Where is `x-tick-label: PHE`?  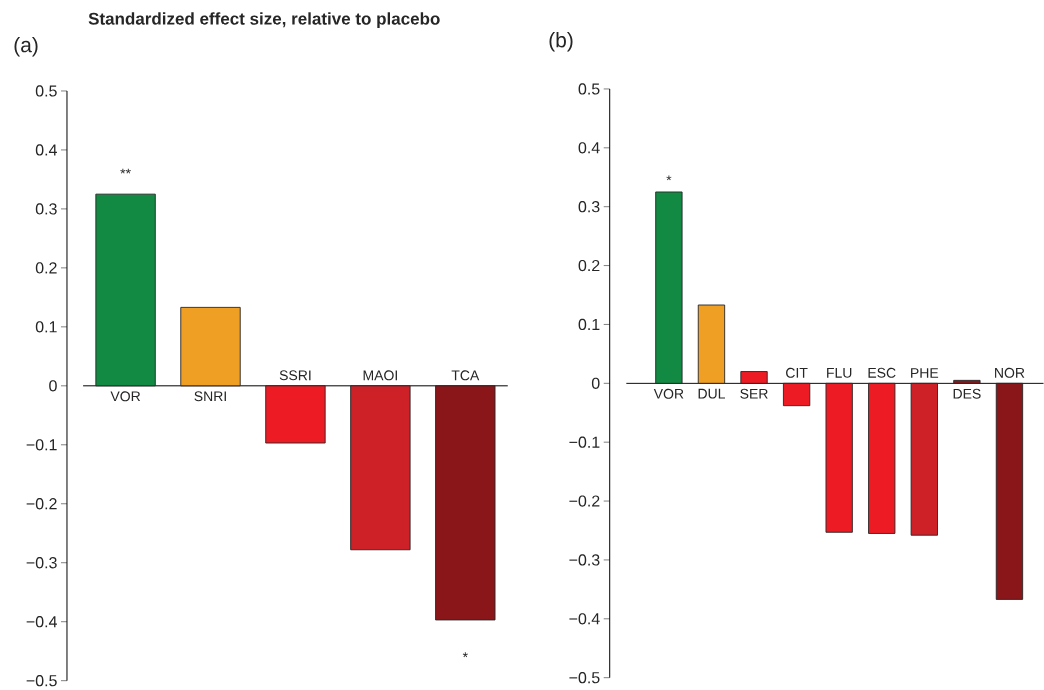 x-tick-label: PHE is located at coordinates (925, 373).